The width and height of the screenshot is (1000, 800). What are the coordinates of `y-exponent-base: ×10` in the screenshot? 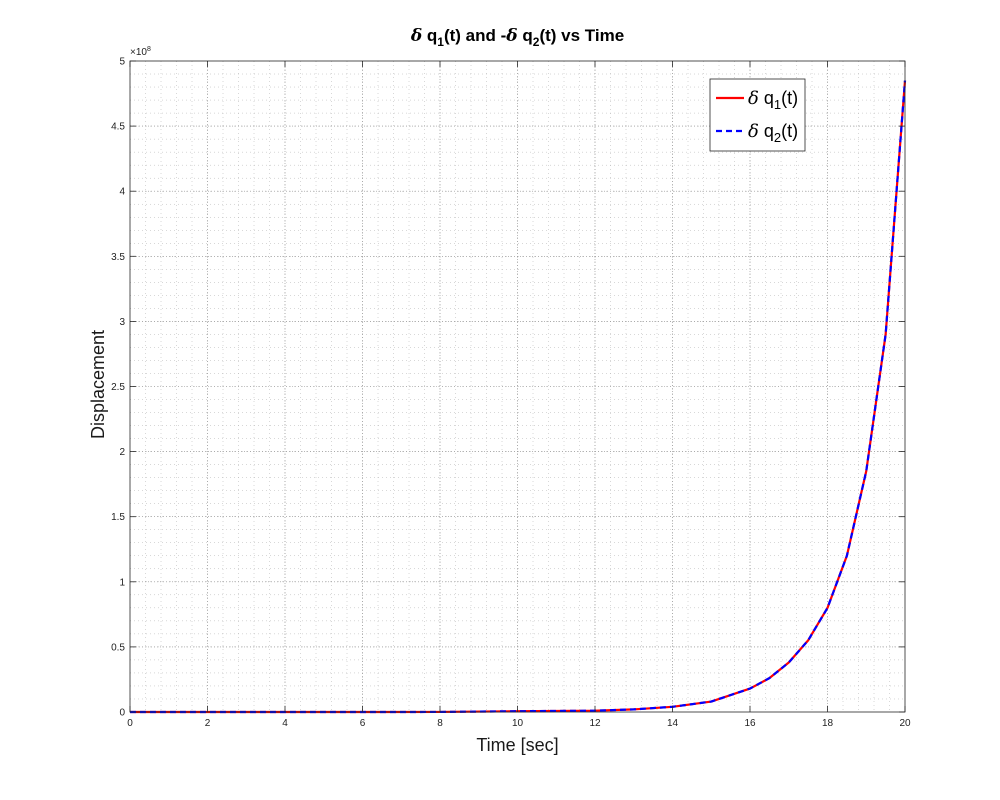 It's located at (138, 52).